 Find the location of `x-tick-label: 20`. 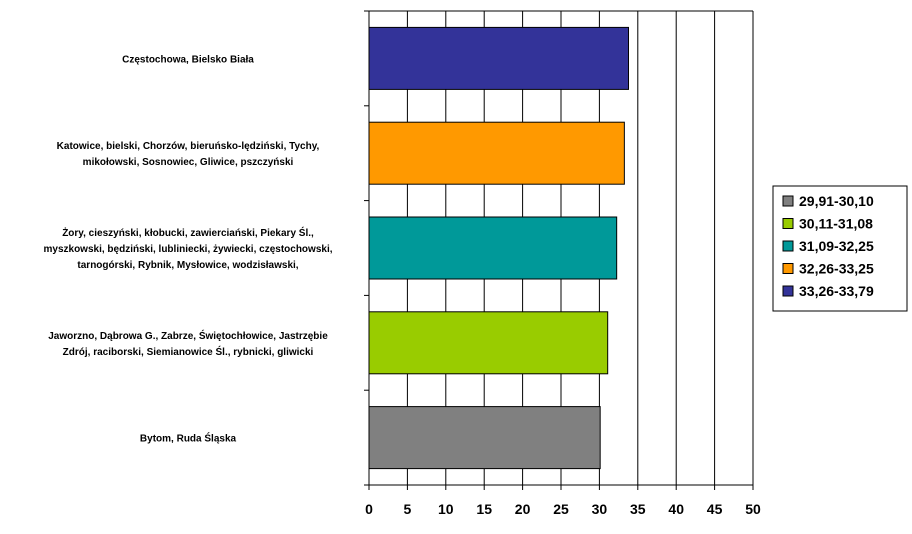

x-tick-label: 20 is located at coordinates (523, 509).